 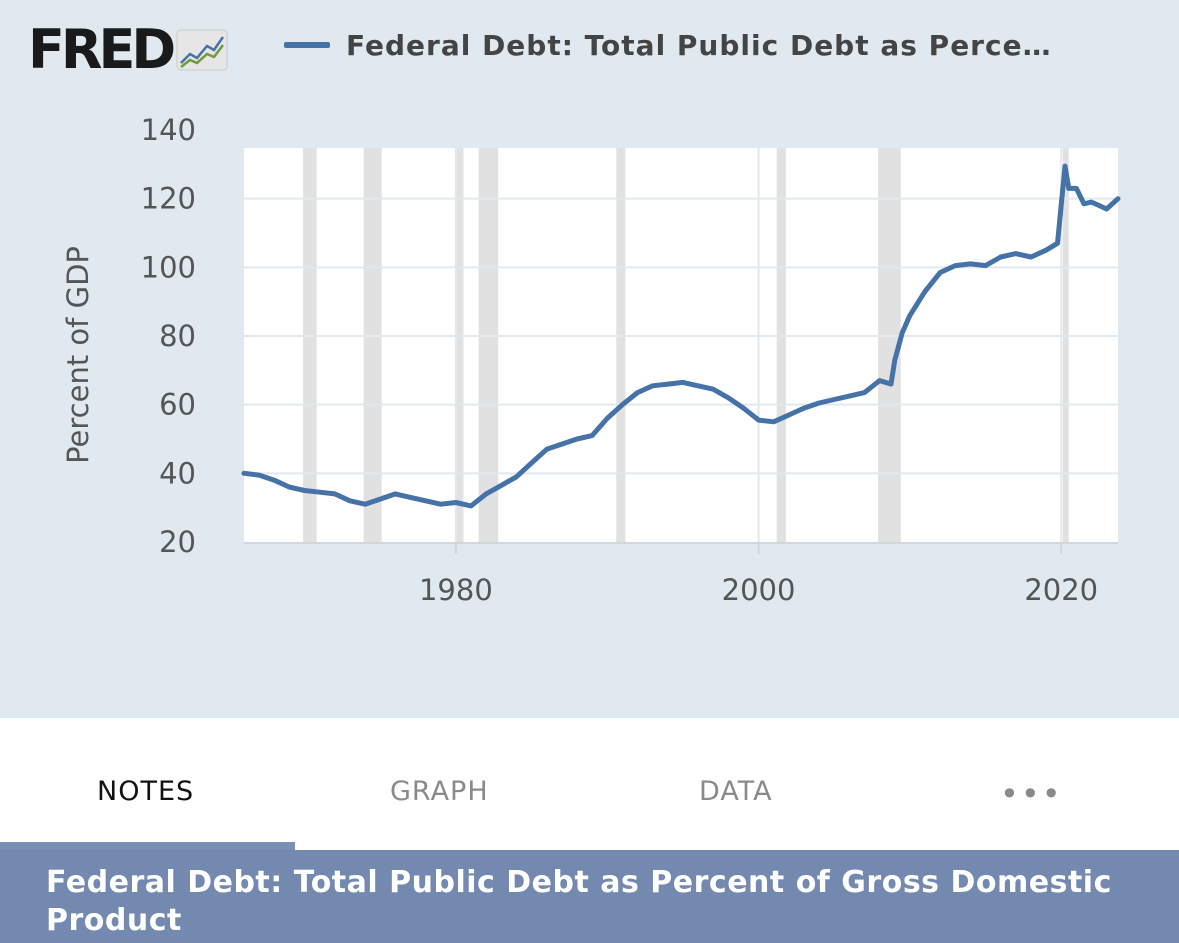 I want to click on tab-notes: NOTES, so click(x=146, y=791).